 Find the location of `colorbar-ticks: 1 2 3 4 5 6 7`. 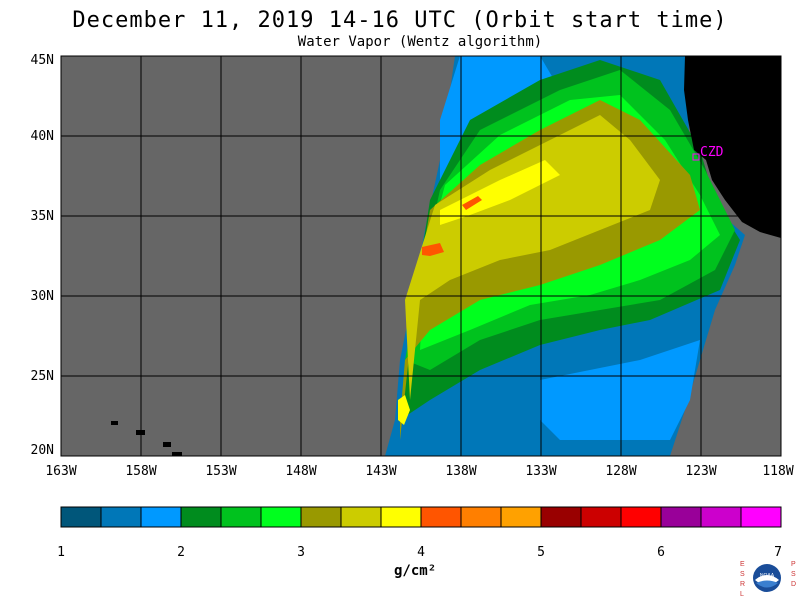

colorbar-ticks: 1 2 3 4 5 6 7 is located at coordinates (419, 552).